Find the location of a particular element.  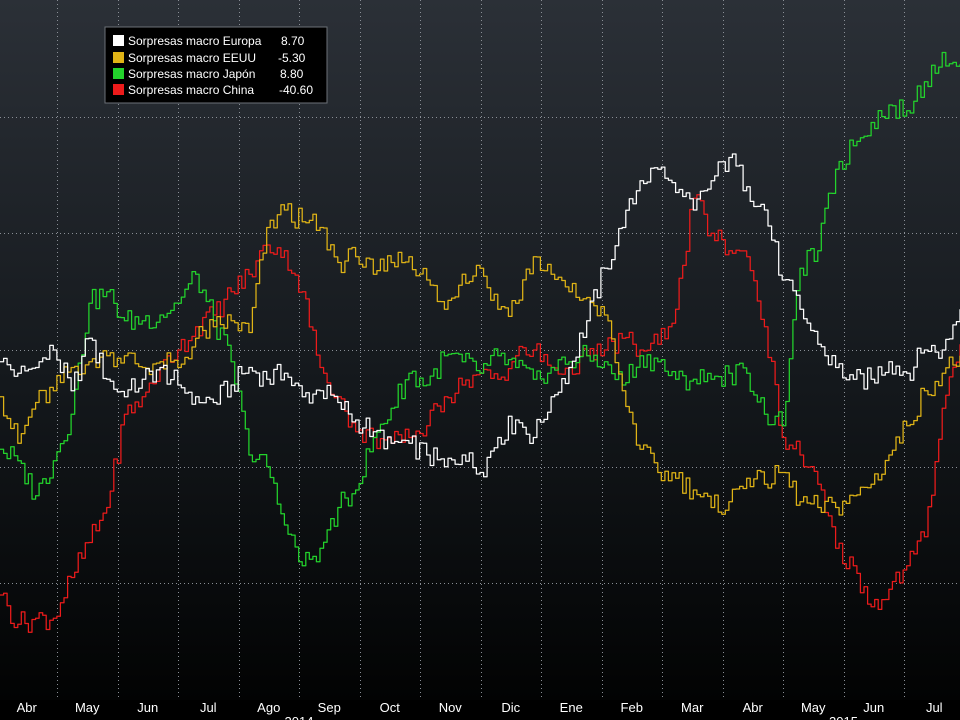

legend-label-japon: Sorpresas macro Japón is located at coordinates (191, 74).